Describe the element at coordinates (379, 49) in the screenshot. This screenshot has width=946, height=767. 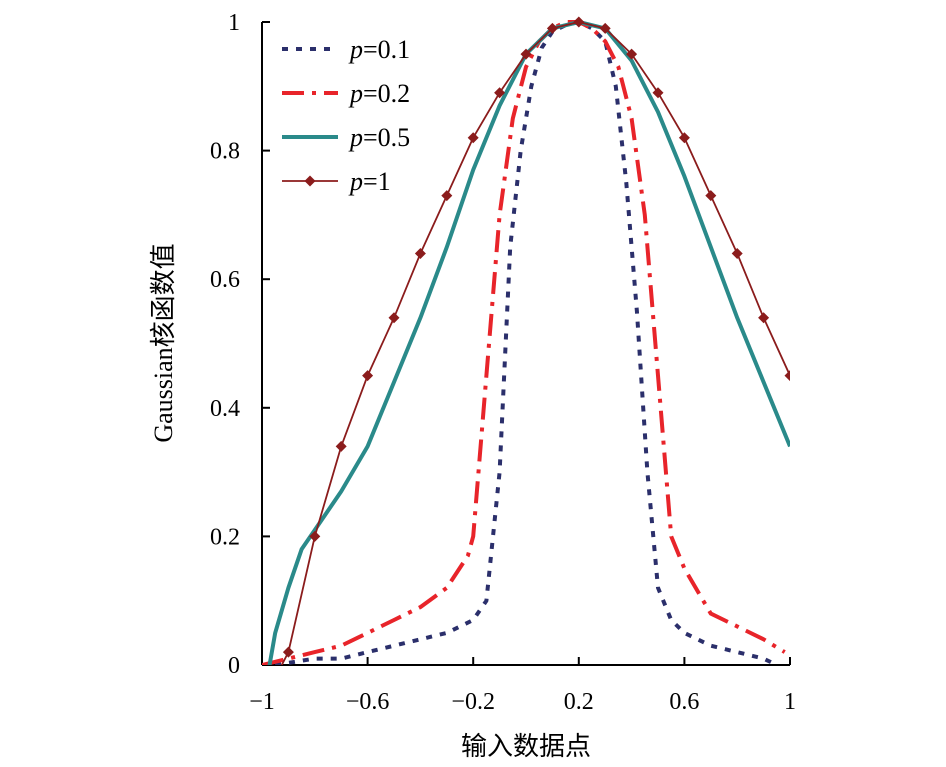
I see `legend-label: p=0.1` at that location.